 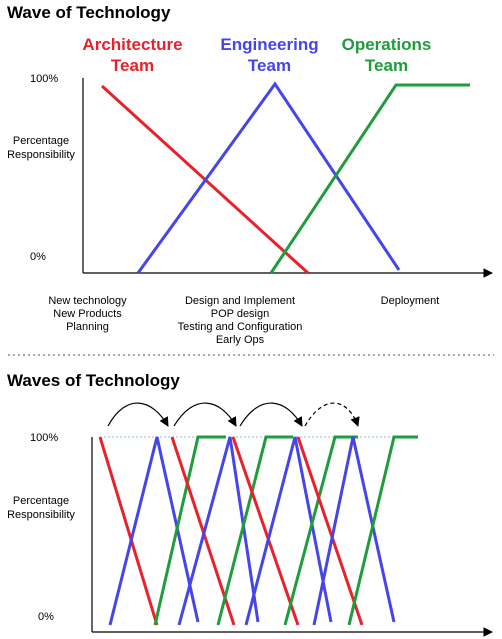 I want to click on top-diagram-title: Wave of Technology, so click(x=89, y=12).